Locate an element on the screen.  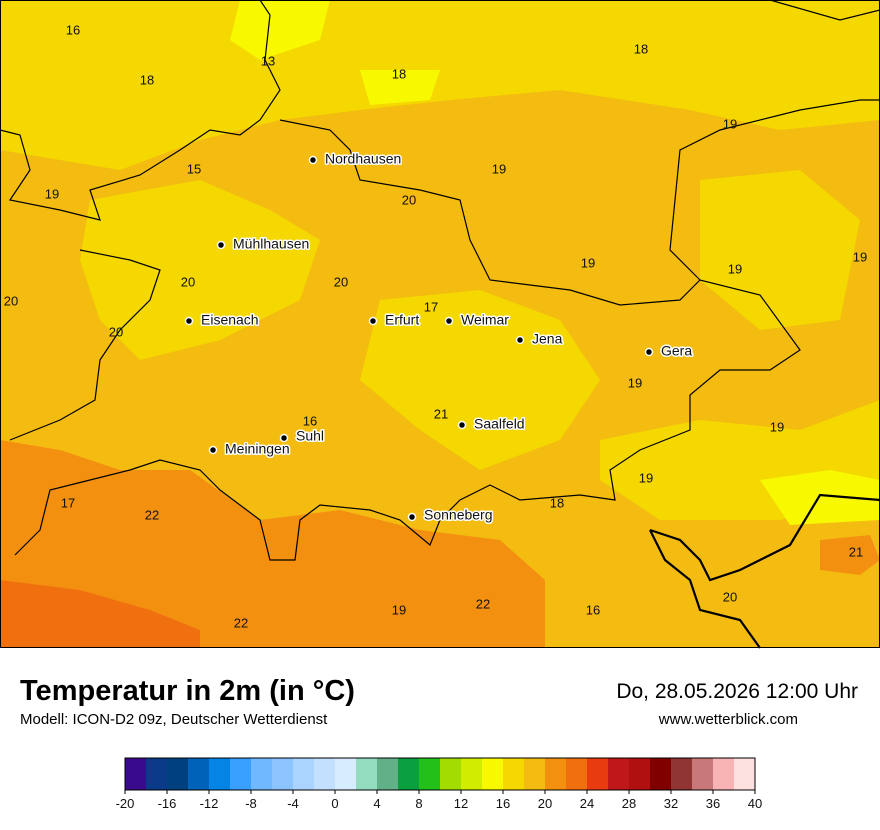
city-label: Nordhausen is located at coordinates (363, 159).